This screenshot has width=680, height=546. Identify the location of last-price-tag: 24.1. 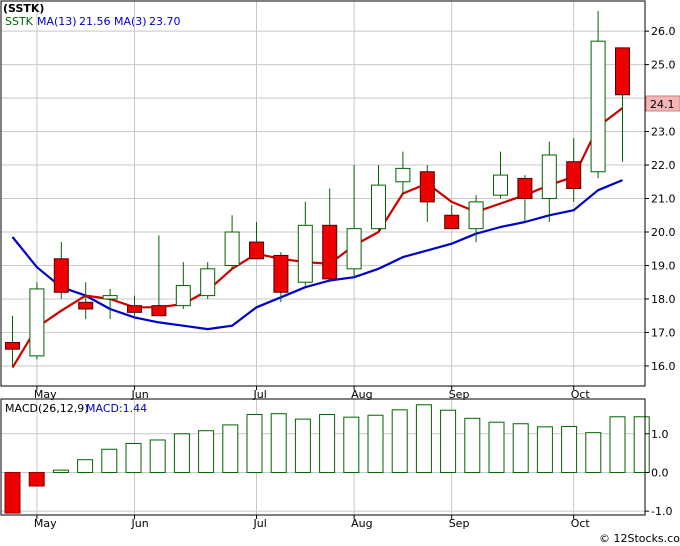
(662, 104).